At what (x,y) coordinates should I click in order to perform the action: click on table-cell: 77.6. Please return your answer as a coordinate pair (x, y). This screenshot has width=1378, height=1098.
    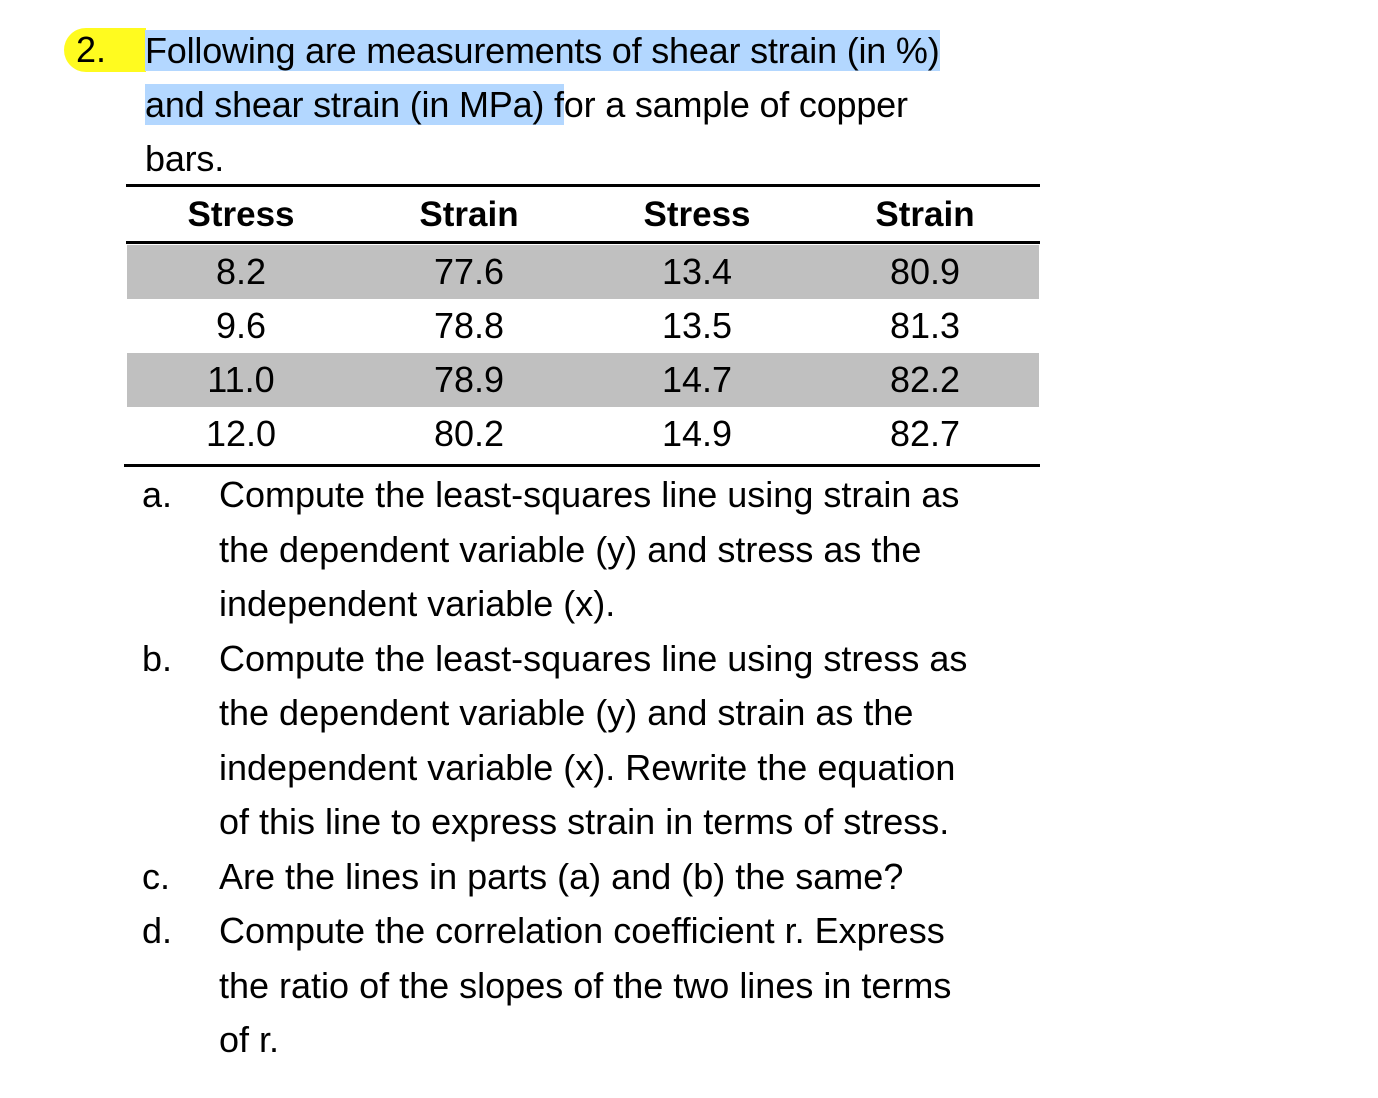
    Looking at the image, I should click on (469, 272).